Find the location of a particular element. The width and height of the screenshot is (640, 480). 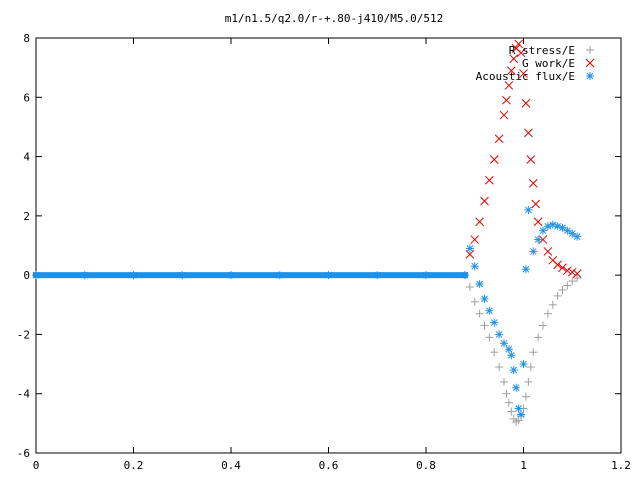

legend-label: R stress/E is located at coordinates (542, 50).